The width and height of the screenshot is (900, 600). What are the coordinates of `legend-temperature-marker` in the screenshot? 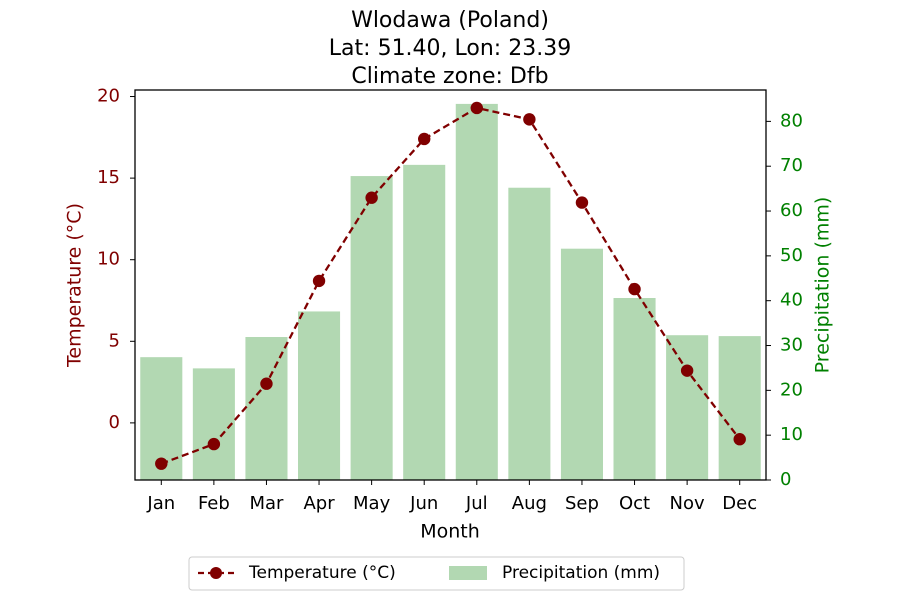 It's located at (216, 573).